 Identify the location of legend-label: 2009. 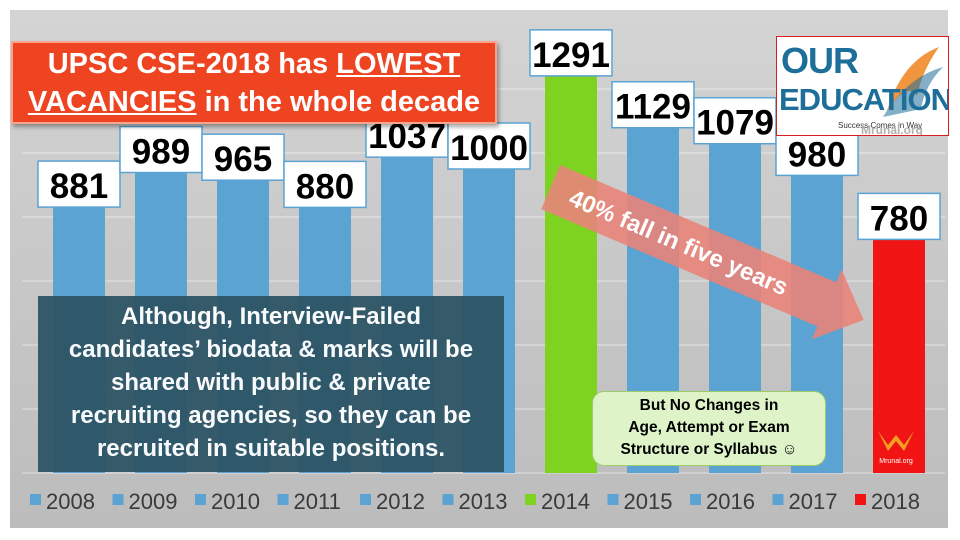
(153, 501).